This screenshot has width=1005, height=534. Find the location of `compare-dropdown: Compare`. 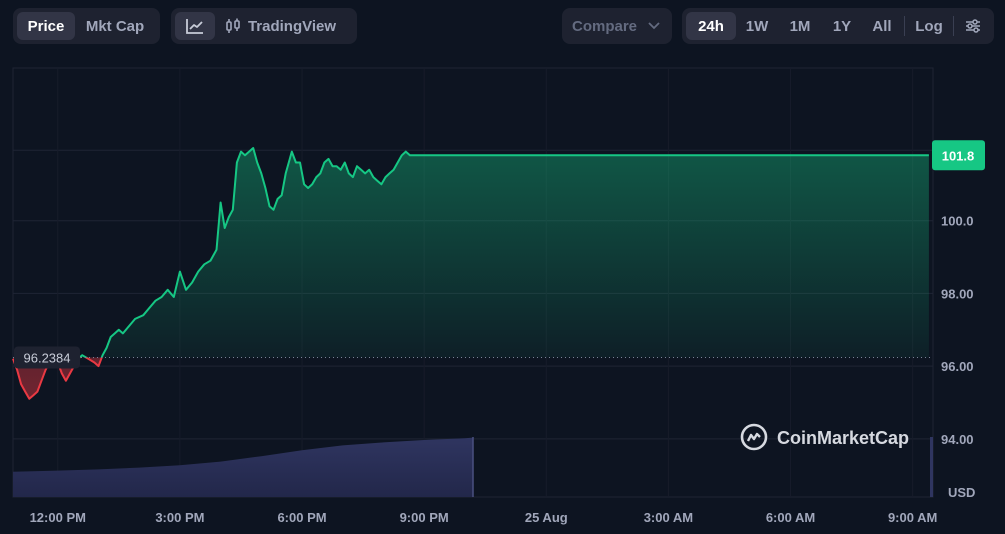

compare-dropdown: Compare is located at coordinates (617, 26).